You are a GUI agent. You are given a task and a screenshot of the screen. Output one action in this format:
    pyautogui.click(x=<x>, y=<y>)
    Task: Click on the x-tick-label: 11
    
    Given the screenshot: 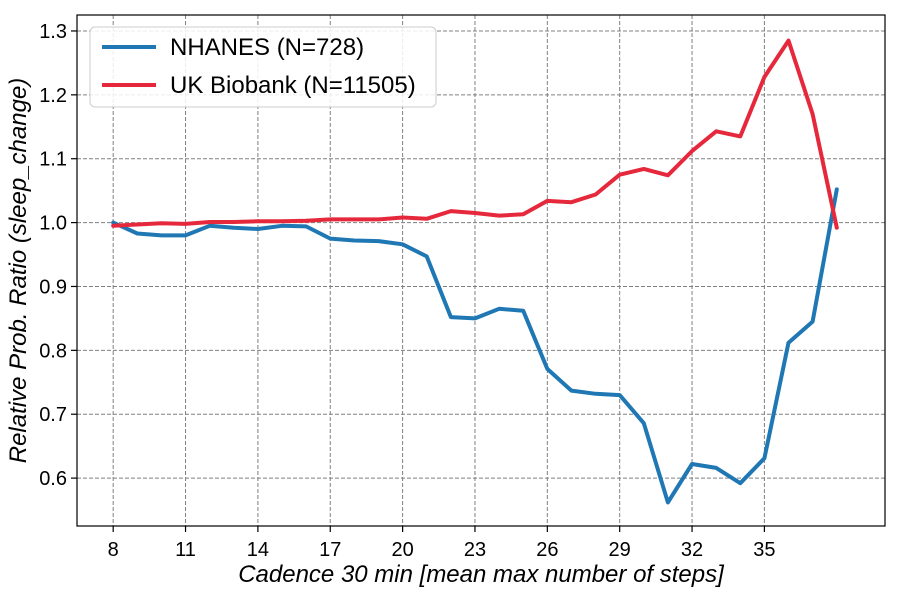 What is the action you would take?
    pyautogui.click(x=185, y=550)
    